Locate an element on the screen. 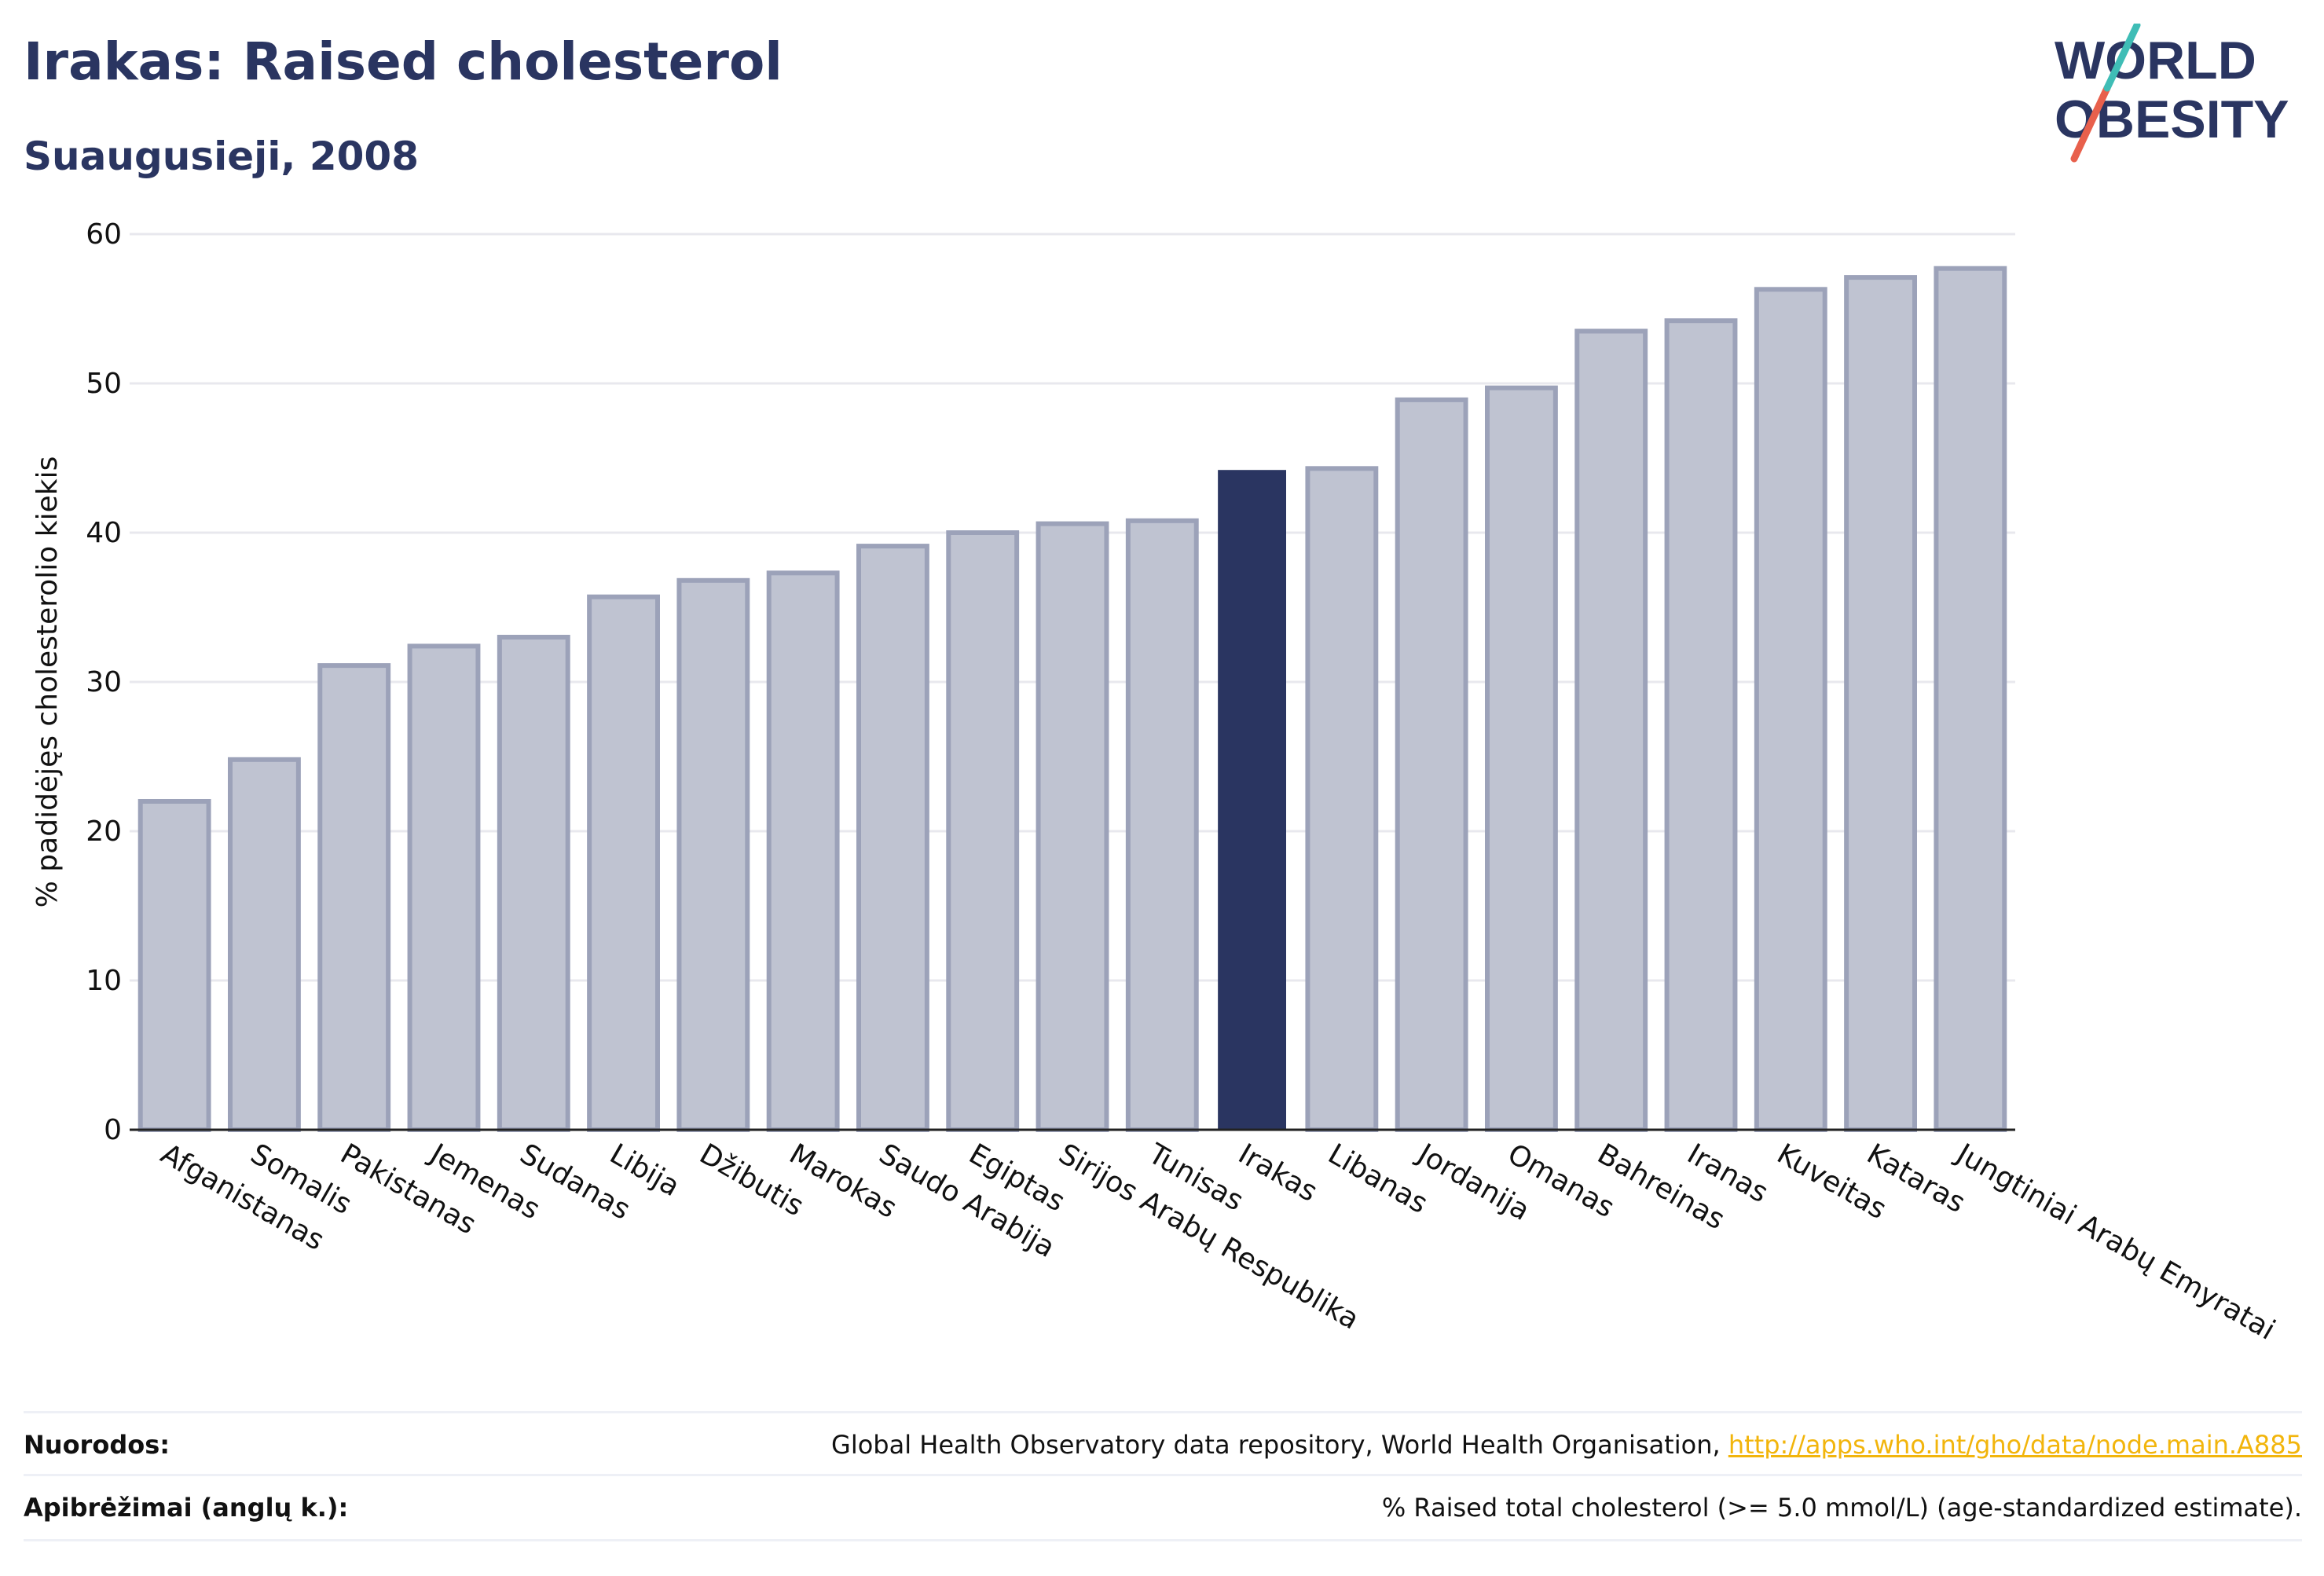  y-tick-label: 10 is located at coordinates (104, 981).